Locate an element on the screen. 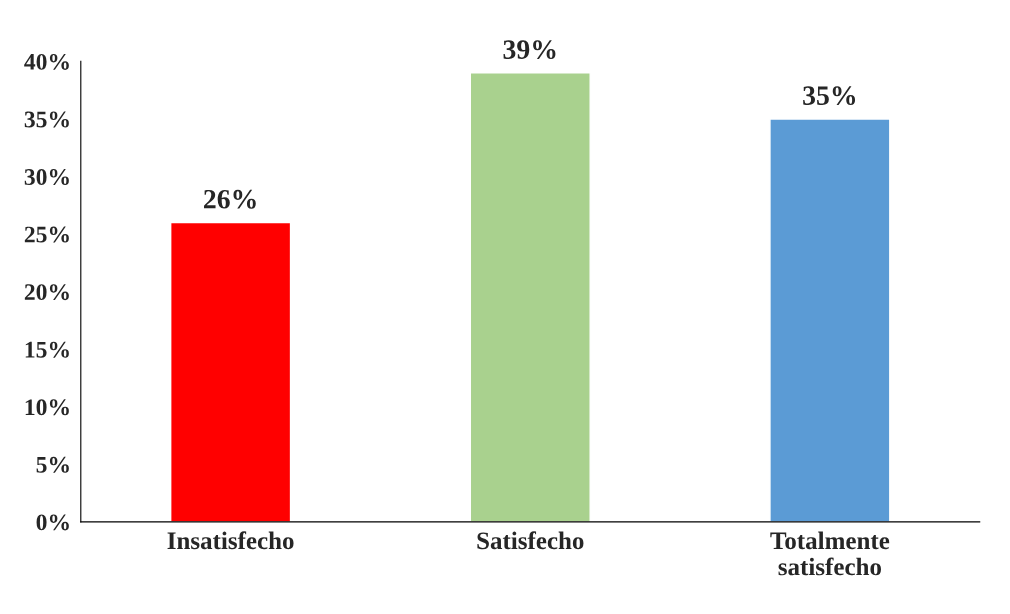 Image resolution: width=1010 pixels, height=614 pixels. data-label: 35% is located at coordinates (829, 96).